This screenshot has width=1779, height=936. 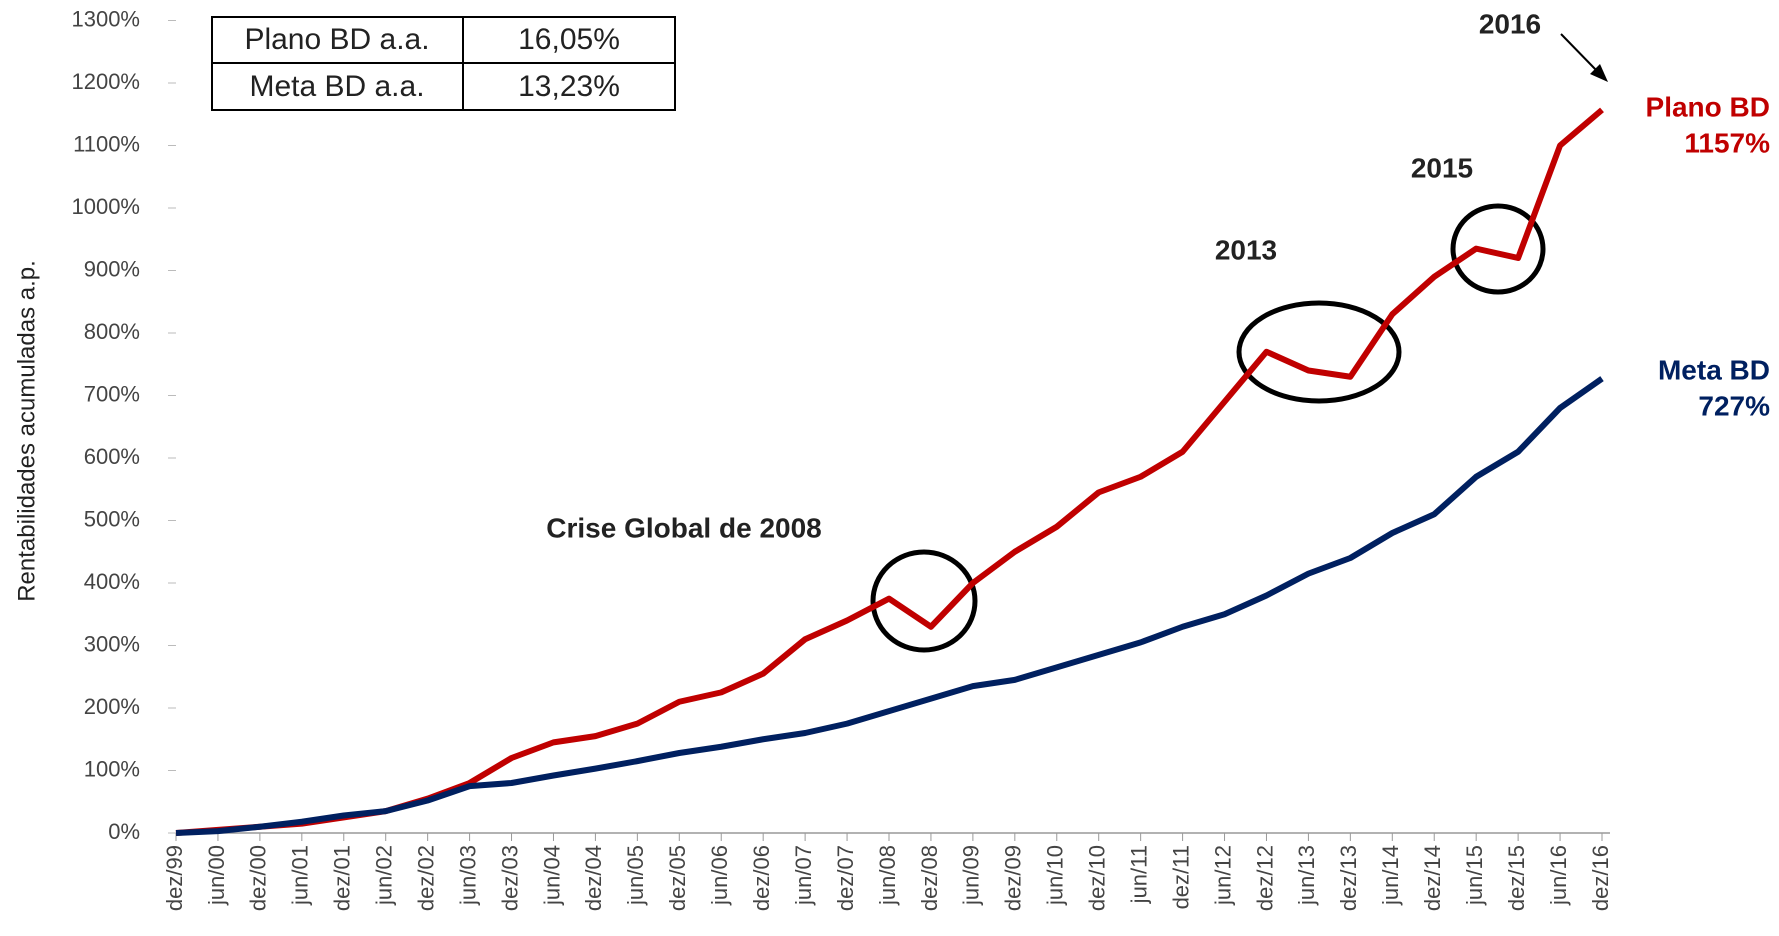 What do you see at coordinates (1097, 878) in the screenshot?
I see `x-tick-label: dez/10` at bounding box center [1097, 878].